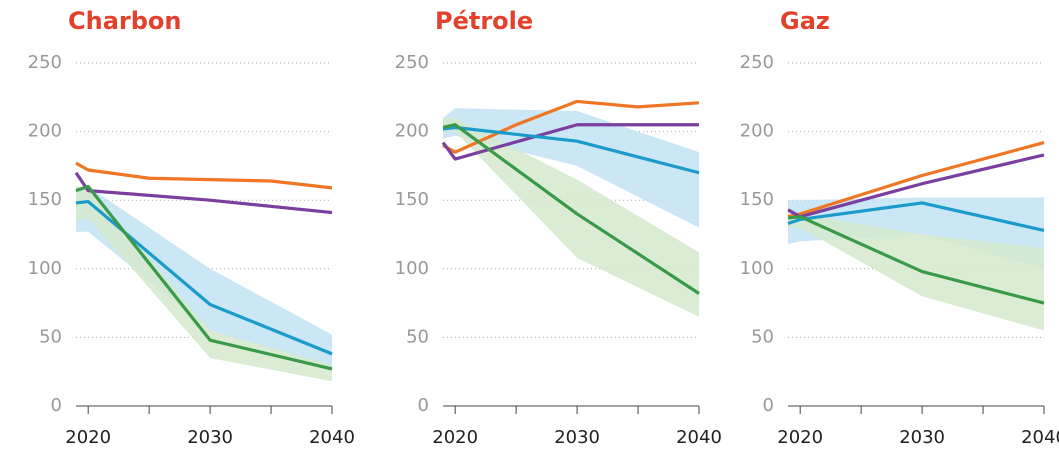  Describe the element at coordinates (805, 21) in the screenshot. I see `chart-title: Gaz` at that location.